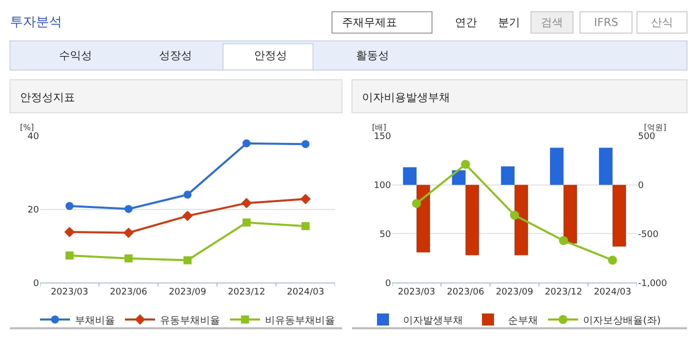  I want to click on y2-axis-title: [억원], so click(655, 127).